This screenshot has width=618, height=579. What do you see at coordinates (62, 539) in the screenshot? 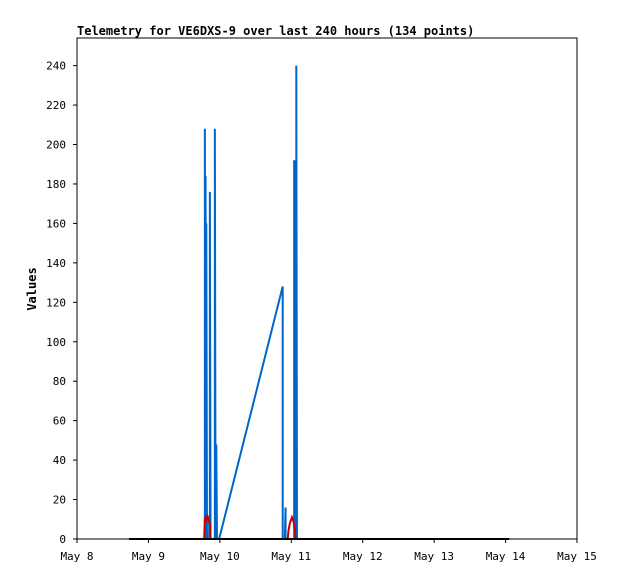
I see `y-tick-label: 0` at bounding box center [62, 539].